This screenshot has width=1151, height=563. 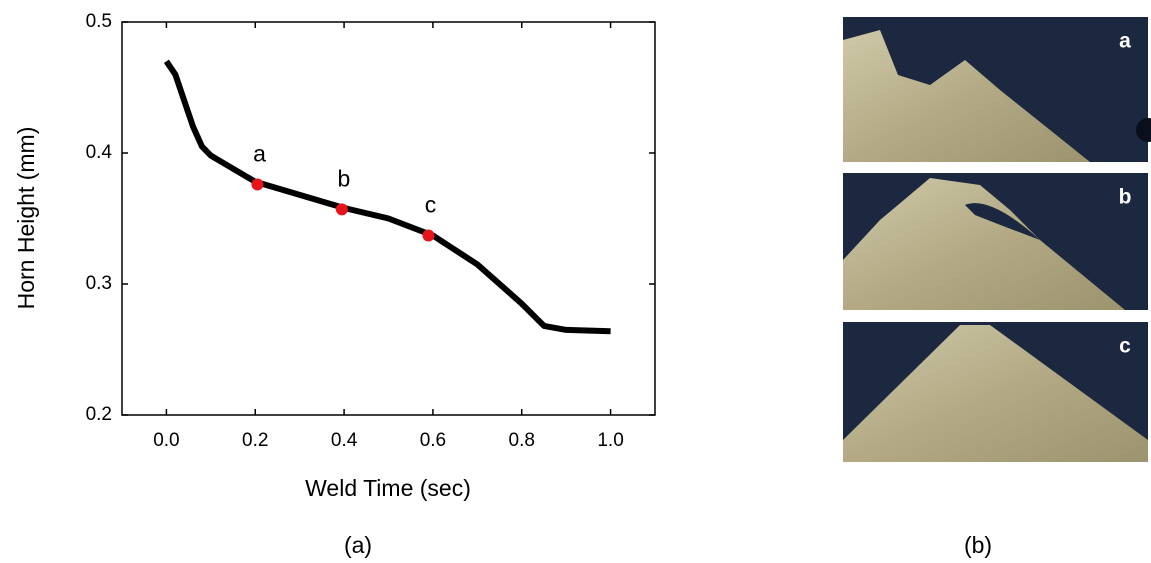 What do you see at coordinates (997, 89) in the screenshot?
I see `micrograph: a` at bounding box center [997, 89].